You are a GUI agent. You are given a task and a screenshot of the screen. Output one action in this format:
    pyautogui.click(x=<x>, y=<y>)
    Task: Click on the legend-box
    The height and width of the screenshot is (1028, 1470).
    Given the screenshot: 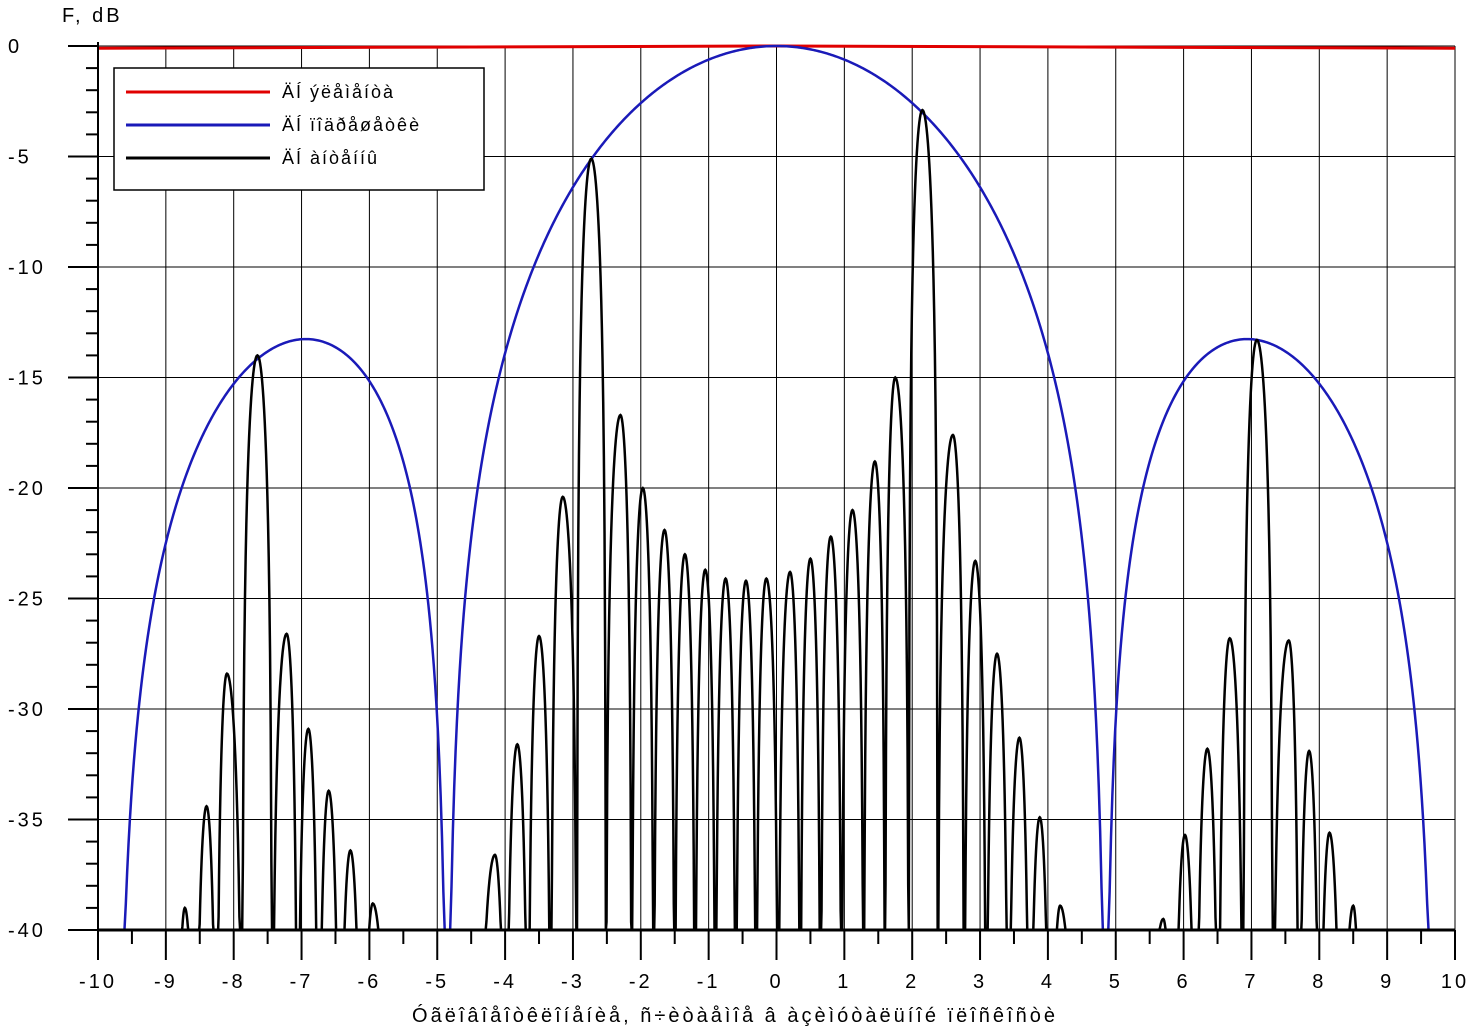 What is the action you would take?
    pyautogui.click(x=299, y=129)
    